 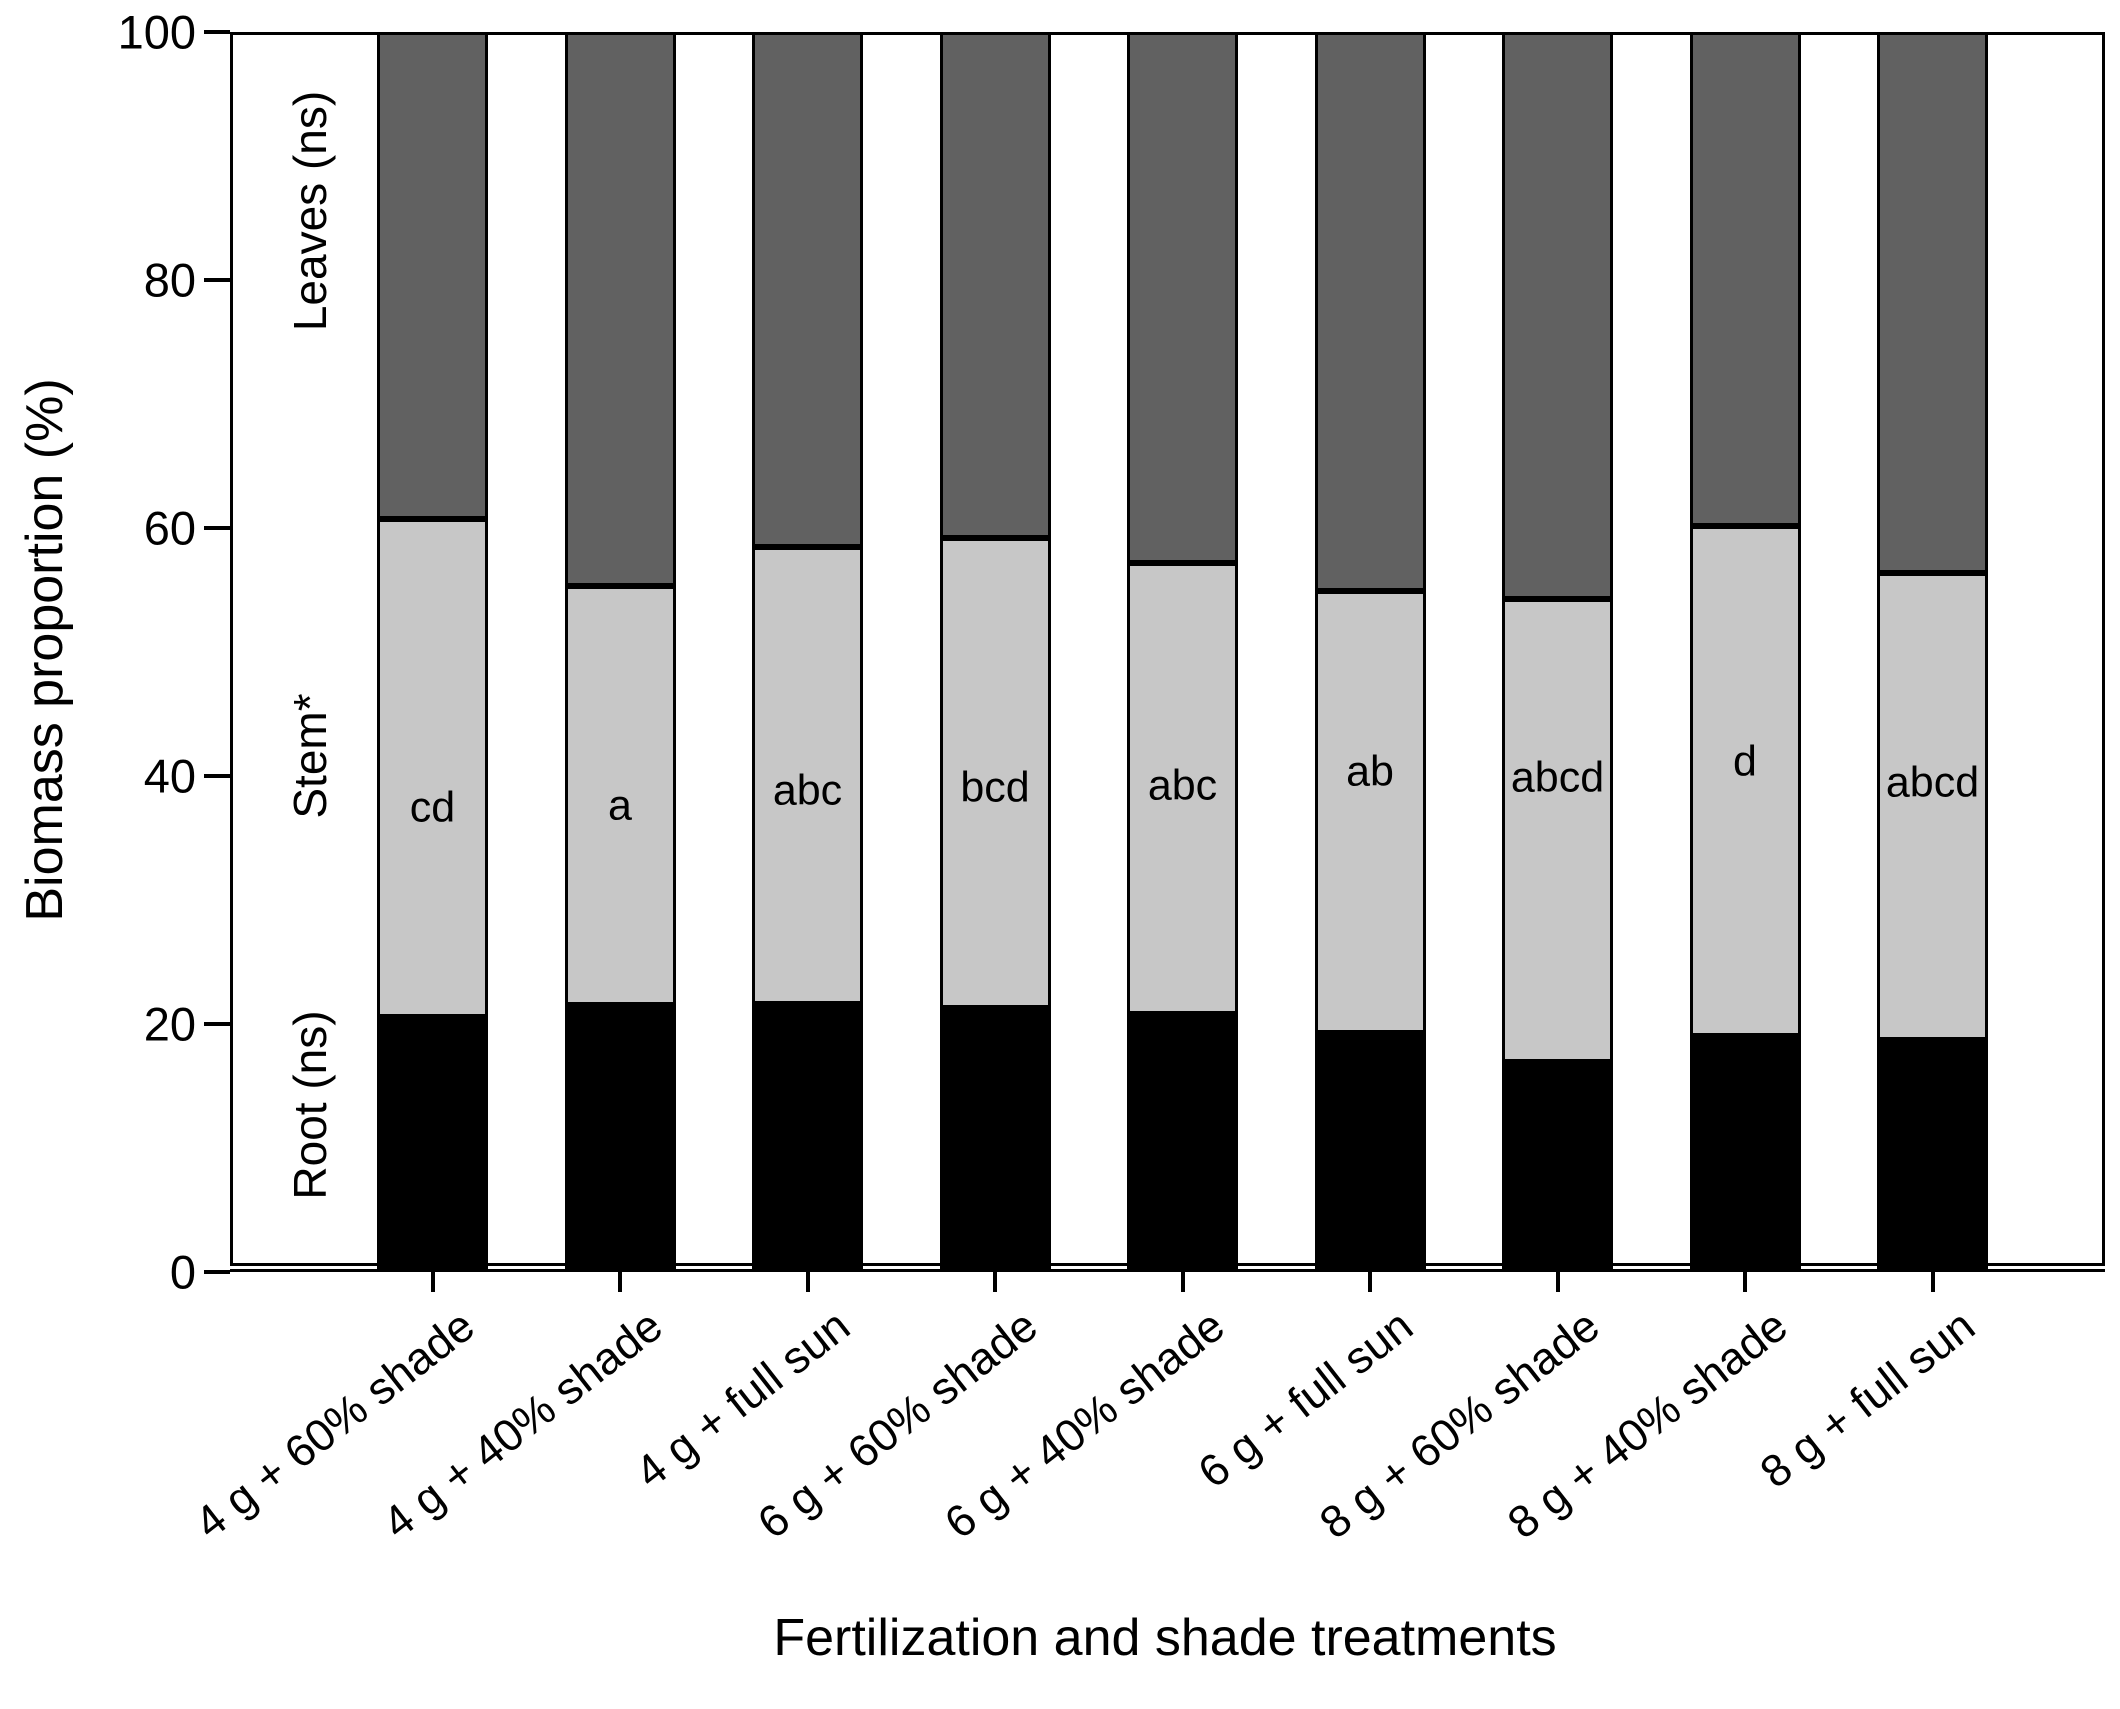 I want to click on segment-name-label: Root (ns), so click(x=310, y=1105).